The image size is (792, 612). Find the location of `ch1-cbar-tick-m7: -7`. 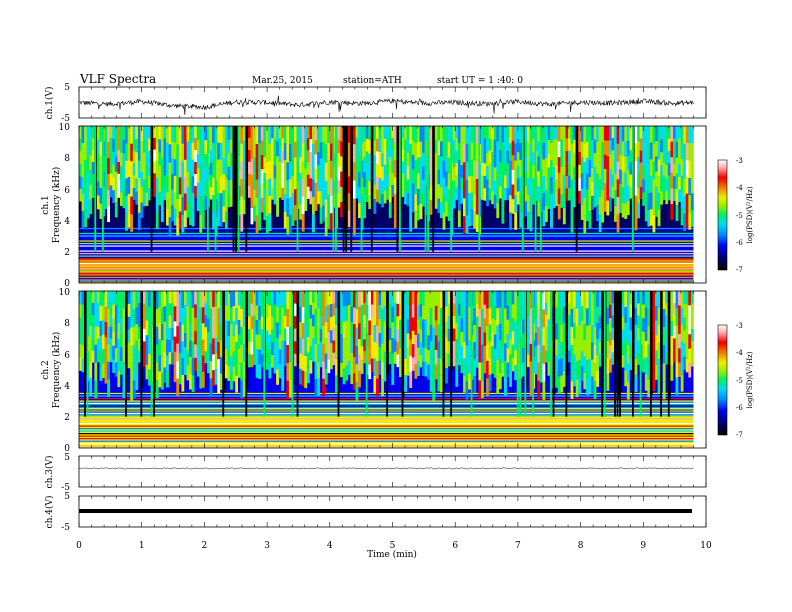

ch1-cbar-tick-m7: -7 is located at coordinates (739, 270).